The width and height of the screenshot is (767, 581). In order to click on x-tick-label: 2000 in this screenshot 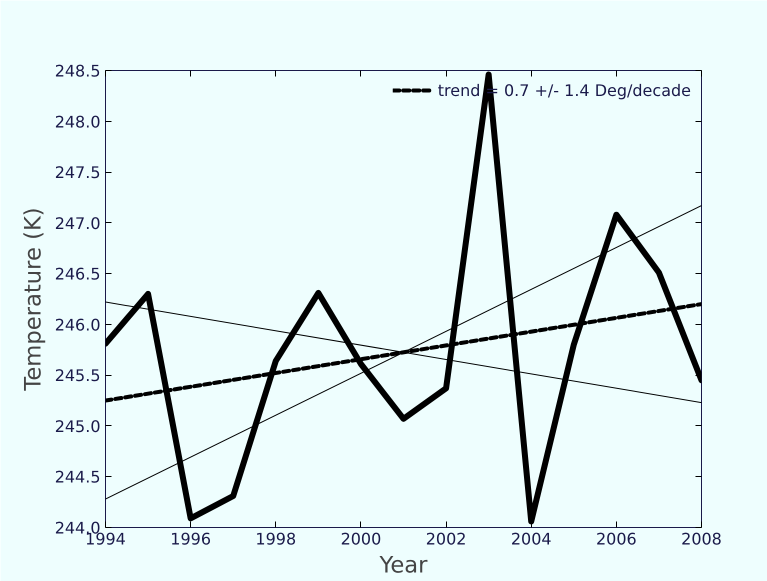, I will do `click(361, 539)`.